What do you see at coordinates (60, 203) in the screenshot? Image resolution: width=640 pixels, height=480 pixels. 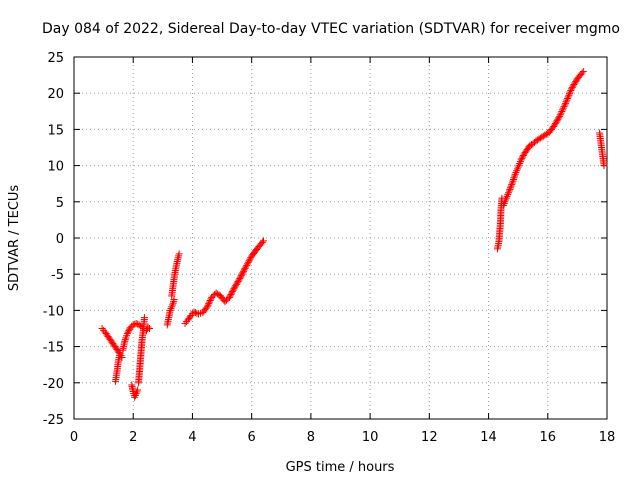 I see `y-tick-label: 5` at bounding box center [60, 203].